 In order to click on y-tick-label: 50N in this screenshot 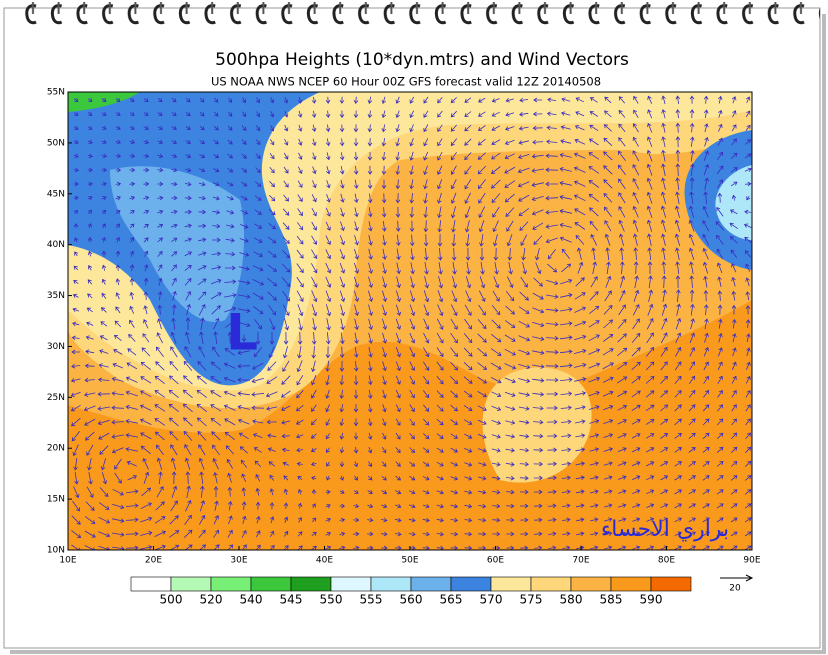, I will do `click(56, 143)`.